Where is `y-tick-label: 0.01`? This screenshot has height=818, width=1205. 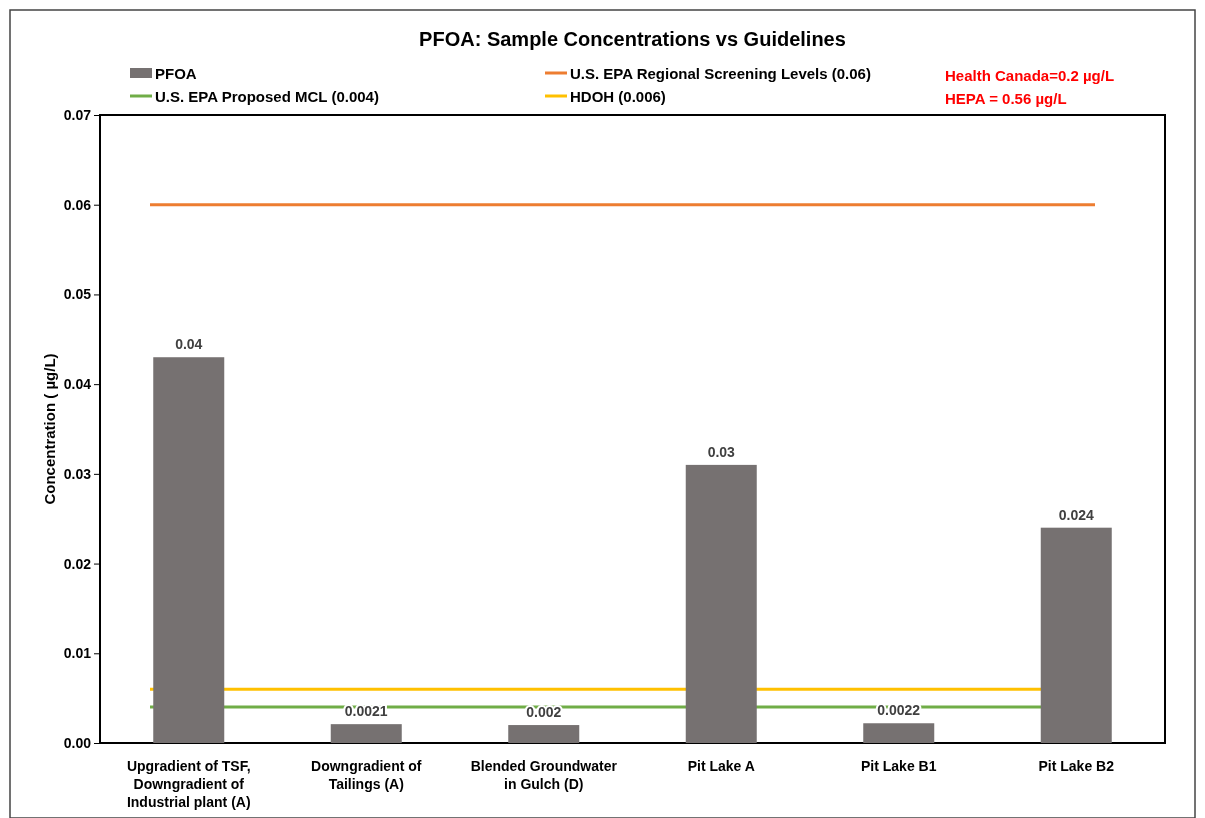 y-tick-label: 0.01 is located at coordinates (77, 653).